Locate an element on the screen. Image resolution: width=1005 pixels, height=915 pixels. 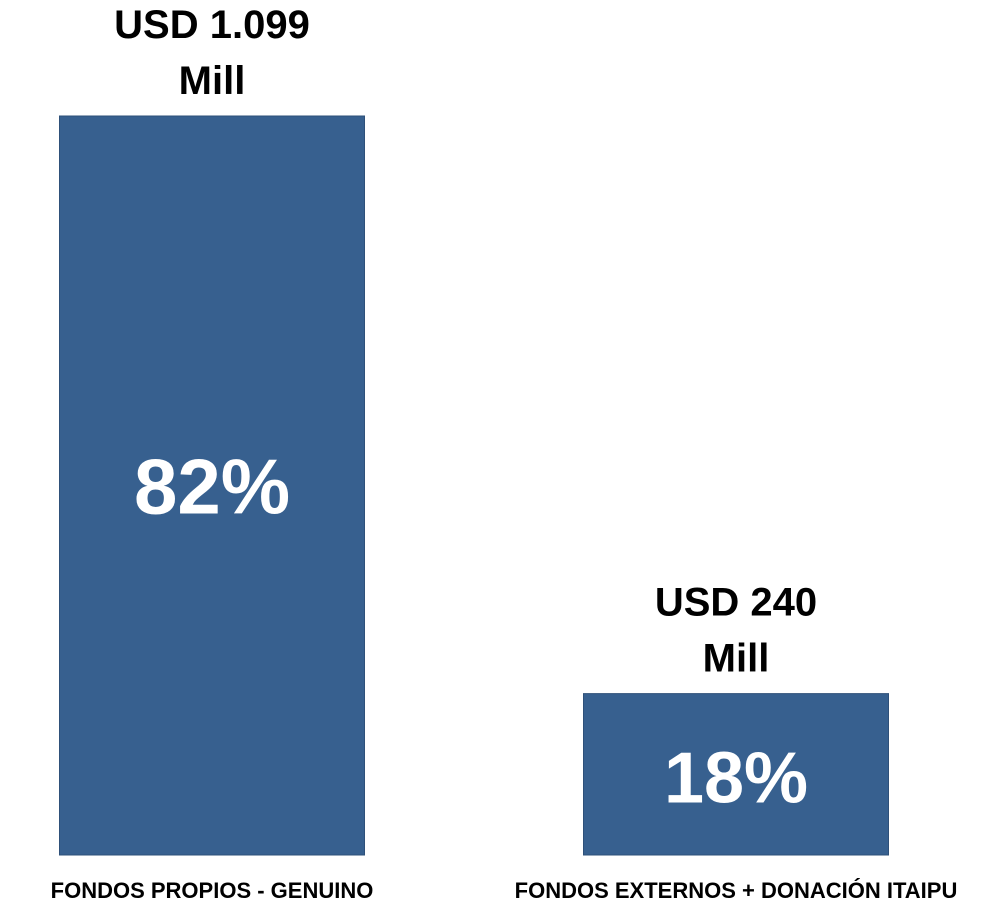
category-label-2: FONDOS EXTERNOS + DONACIÓN ITAIPU is located at coordinates (736, 890).